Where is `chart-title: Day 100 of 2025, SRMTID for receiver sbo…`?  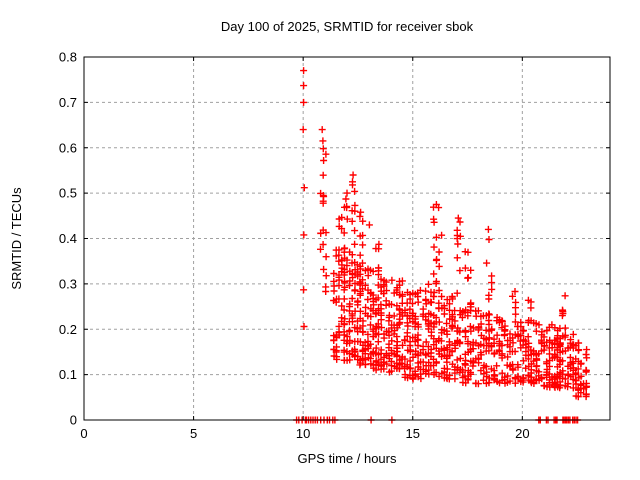
chart-title: Day 100 of 2025, SRMTID for receiver sbo… is located at coordinates (347, 26).